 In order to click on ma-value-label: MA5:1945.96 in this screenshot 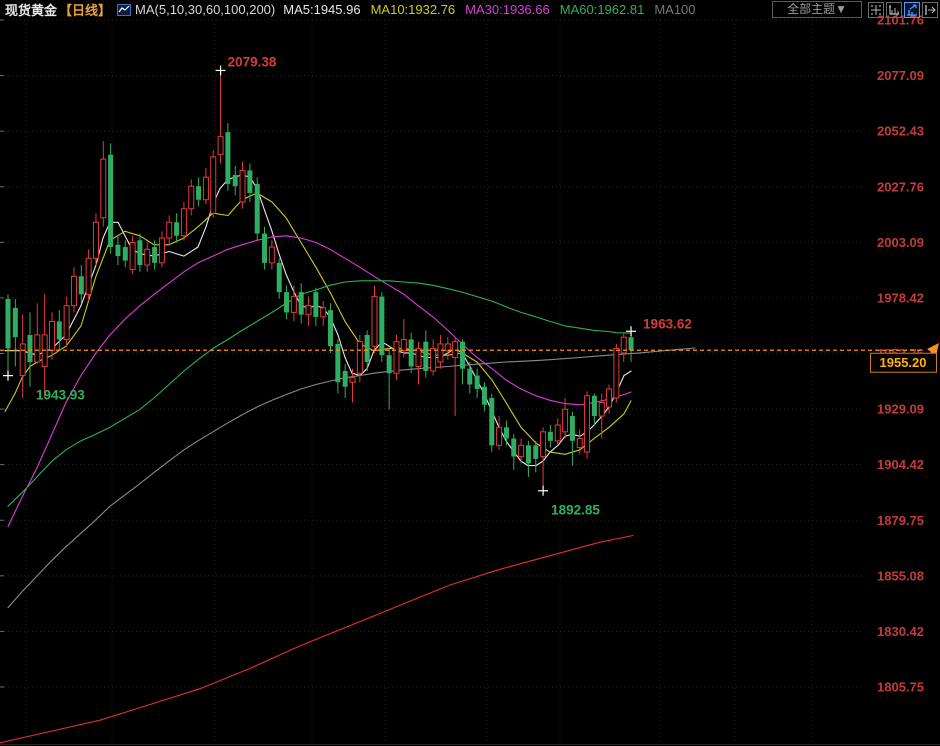, I will do `click(322, 9)`.